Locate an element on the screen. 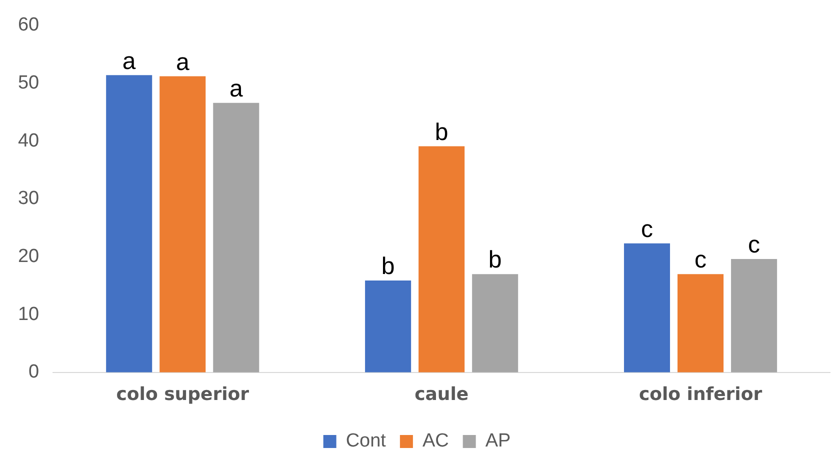  x-tick-label: colo superior is located at coordinates (183, 394).